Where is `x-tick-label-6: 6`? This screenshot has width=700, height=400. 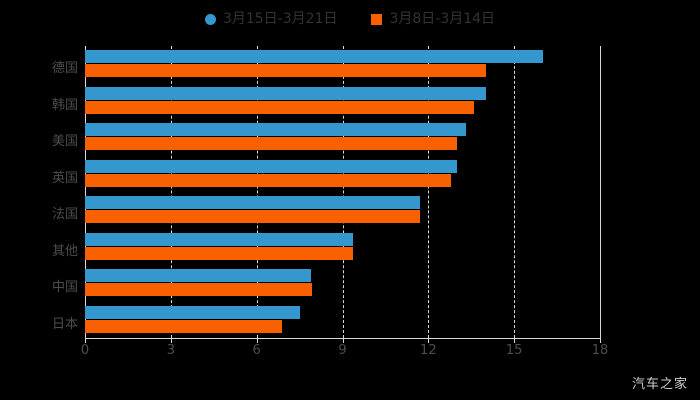
x-tick-label-6: 6 is located at coordinates (256, 350).